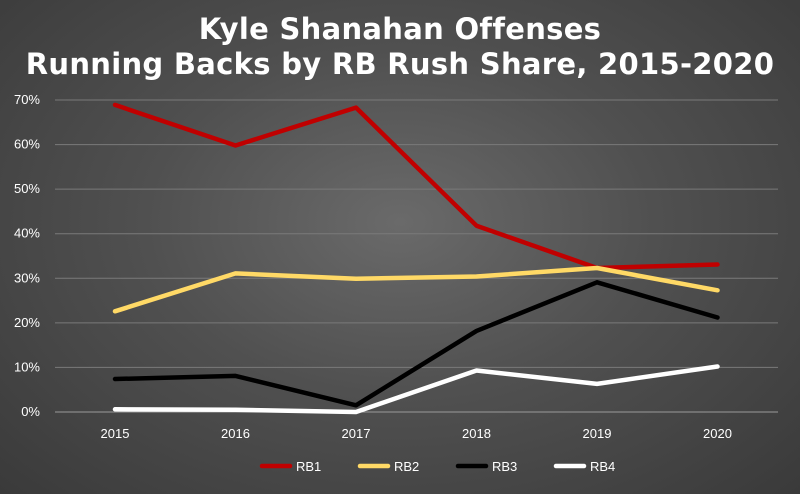  I want to click on x-tick-label: 2017, so click(356, 433).